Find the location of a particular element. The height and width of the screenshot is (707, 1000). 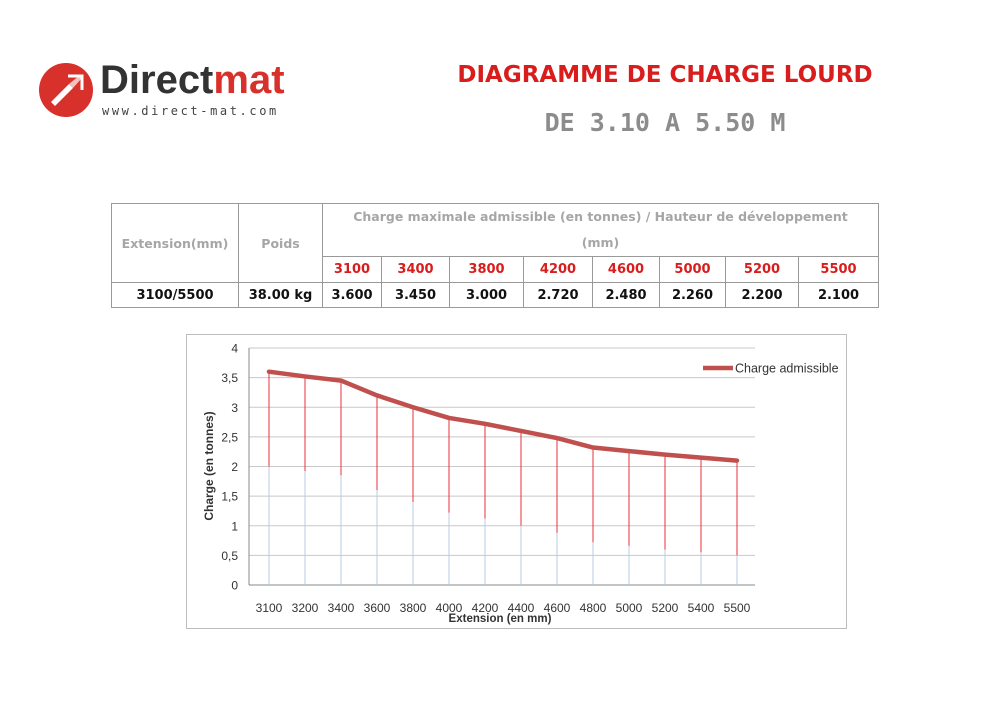

logo-wordmark: Directmat is located at coordinates (192, 80).